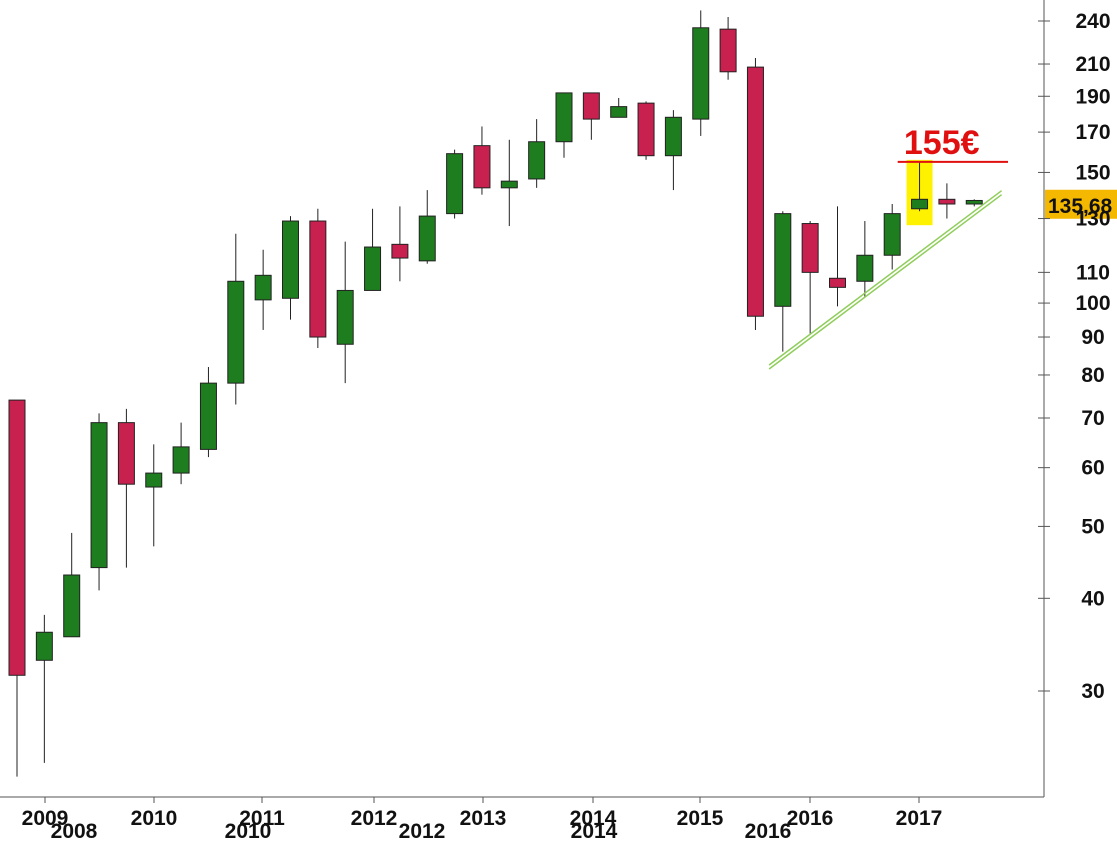 This screenshot has width=1117, height=844. Describe the element at coordinates (594, 831) in the screenshot. I see `x-tick-label-secondary: 2014` at that location.